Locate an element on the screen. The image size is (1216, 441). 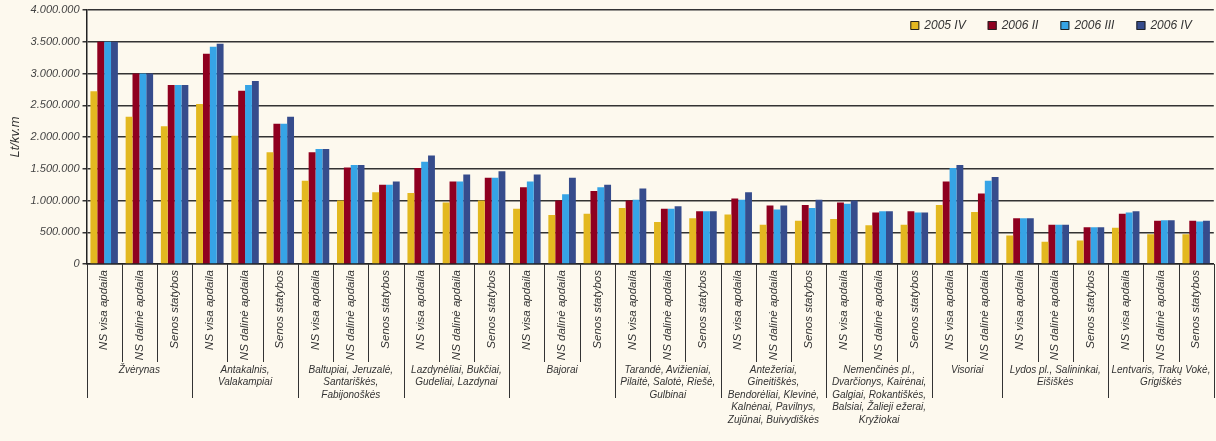
text: Tarandė, Avižieniai, Pilaitė, Salotė, Riešė, Gulbinai is located at coordinates (668, 381).